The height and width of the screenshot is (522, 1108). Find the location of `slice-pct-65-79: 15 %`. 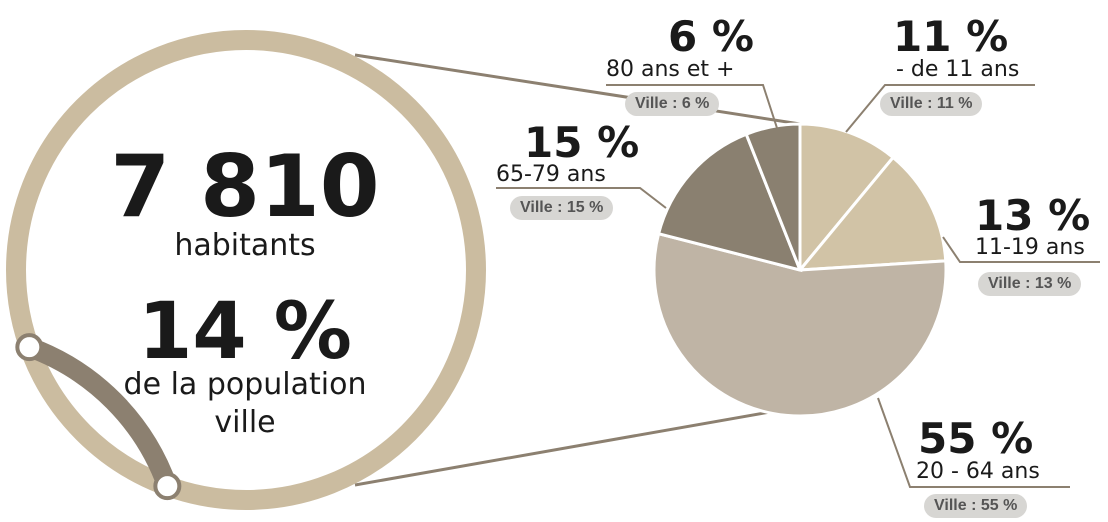

slice-pct-65-79: 15 % is located at coordinates (582, 142).